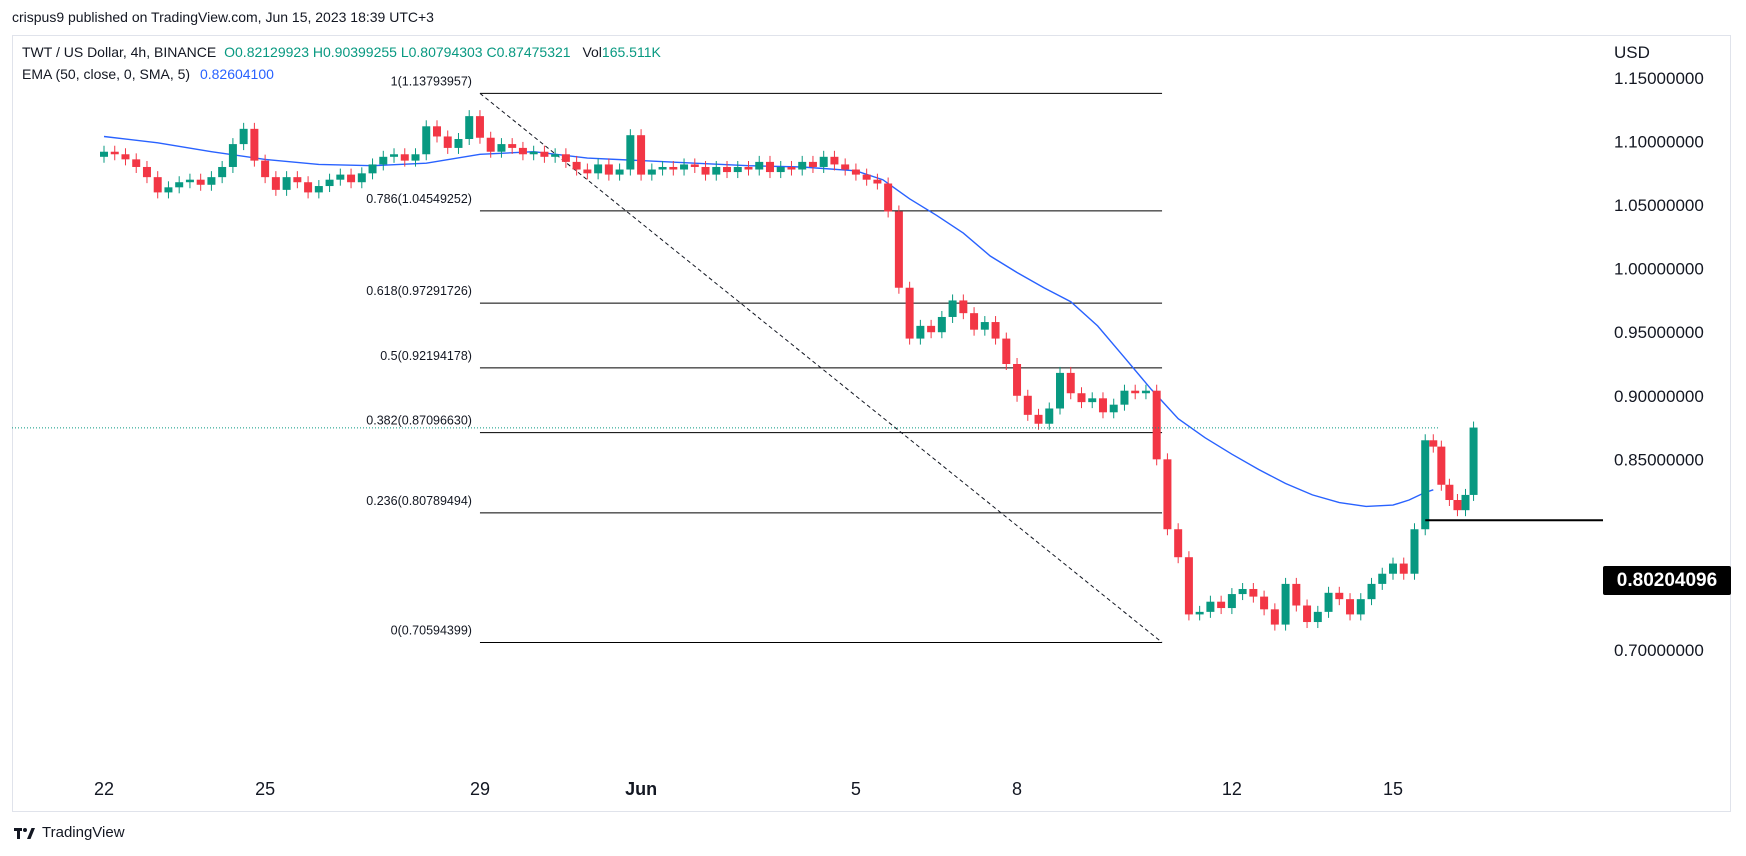 Image resolution: width=1746 pixels, height=856 pixels. Describe the element at coordinates (592, 52) in the screenshot. I see `volume-label: Vol` at that location.